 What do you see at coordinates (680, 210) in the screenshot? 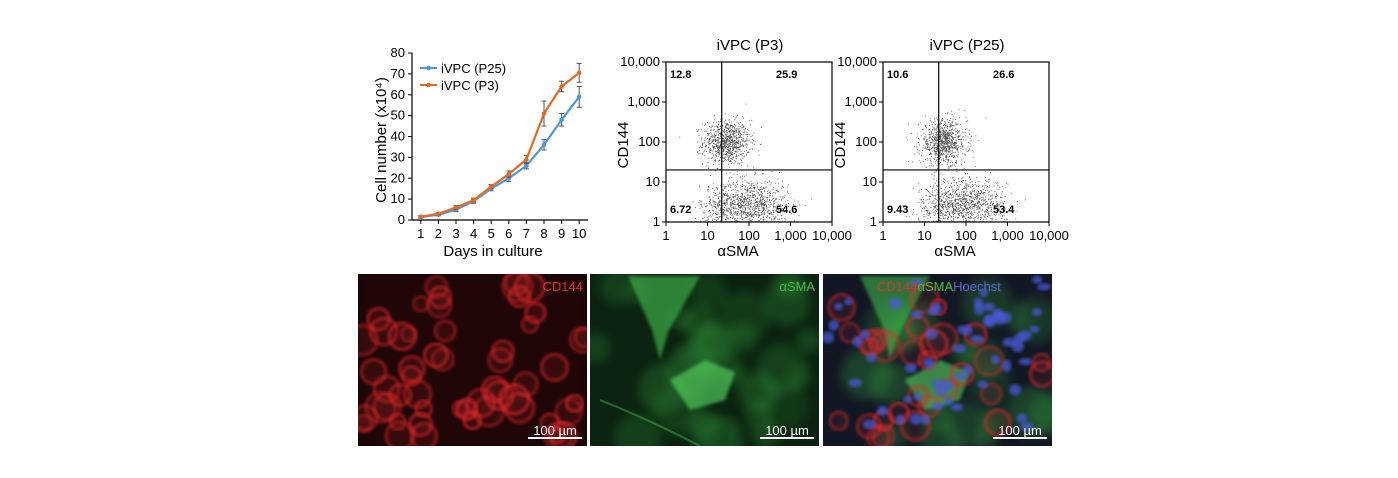
I see `quadrant-lower-left: 6.72` at bounding box center [680, 210].